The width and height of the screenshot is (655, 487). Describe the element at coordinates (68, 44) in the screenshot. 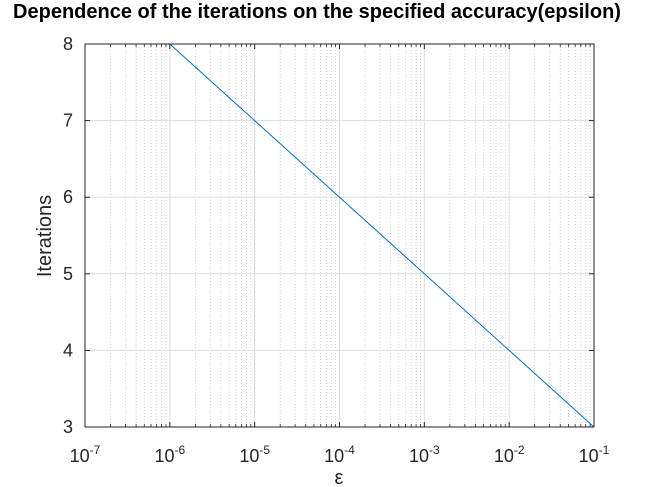

I see `y-tick-label: 8` at that location.